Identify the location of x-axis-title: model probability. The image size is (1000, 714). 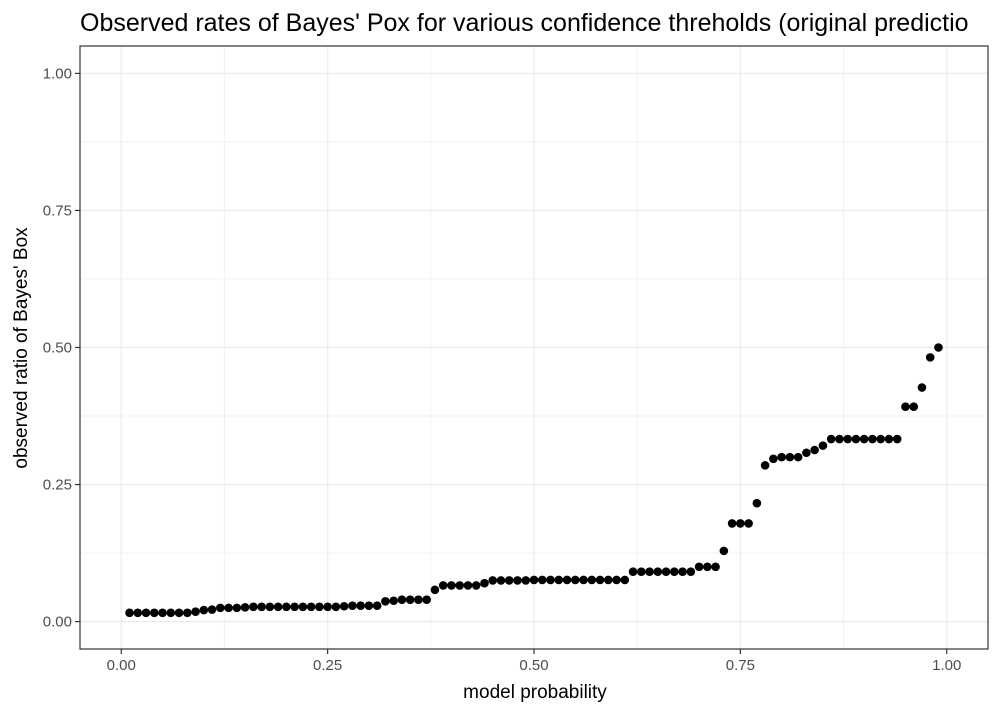
(535, 692).